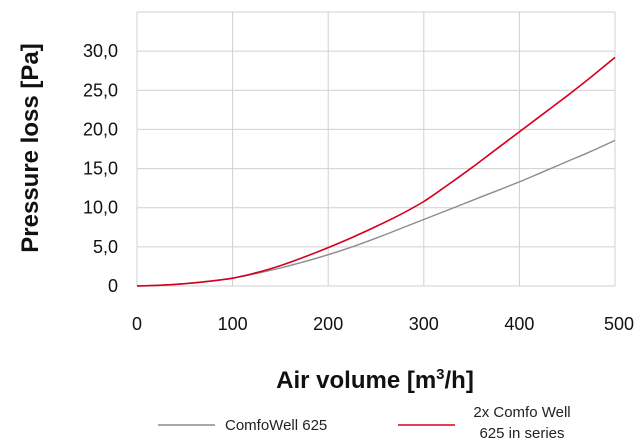 This screenshot has height=446, width=638. Describe the element at coordinates (30, 147) in the screenshot. I see `y-axis-title: Pressure loss [Pa]` at that location.